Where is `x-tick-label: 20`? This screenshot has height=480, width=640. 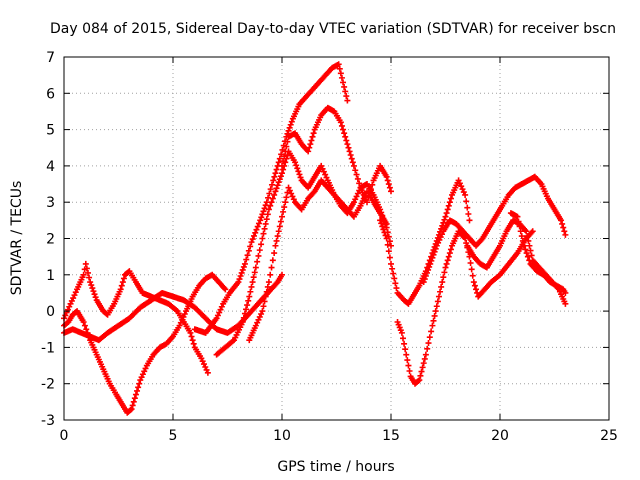
x-tick-label: 20 is located at coordinates (500, 436).